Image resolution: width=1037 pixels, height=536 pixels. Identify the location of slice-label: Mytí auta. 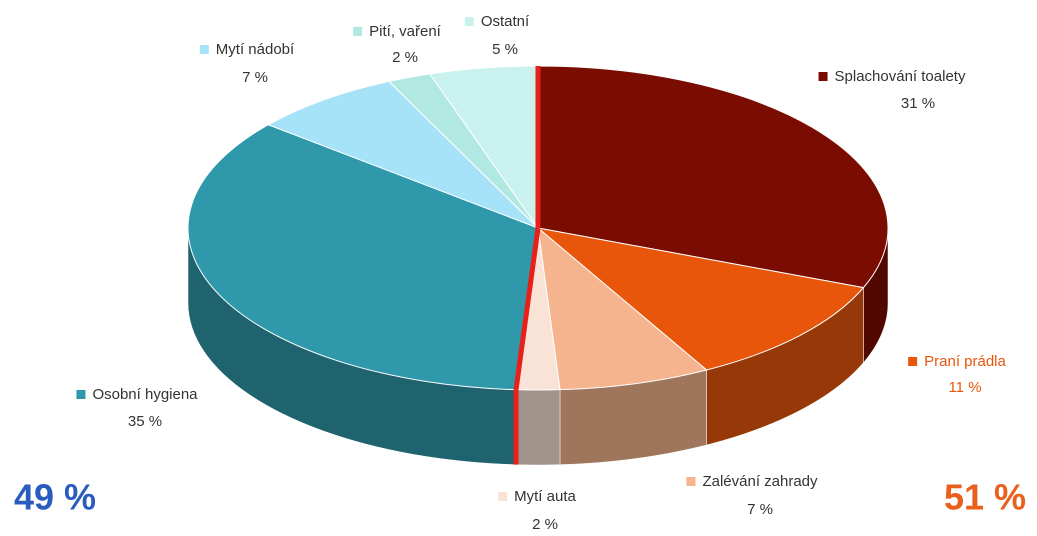
(545, 496).